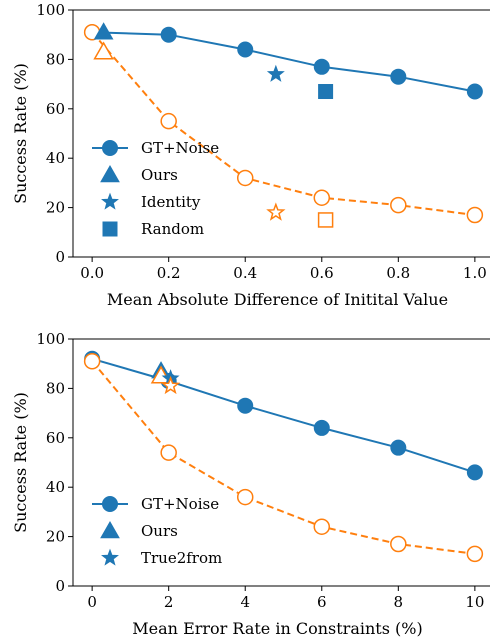  Describe the element at coordinates (181, 558) in the screenshot. I see `legend-label: True2from` at that location.